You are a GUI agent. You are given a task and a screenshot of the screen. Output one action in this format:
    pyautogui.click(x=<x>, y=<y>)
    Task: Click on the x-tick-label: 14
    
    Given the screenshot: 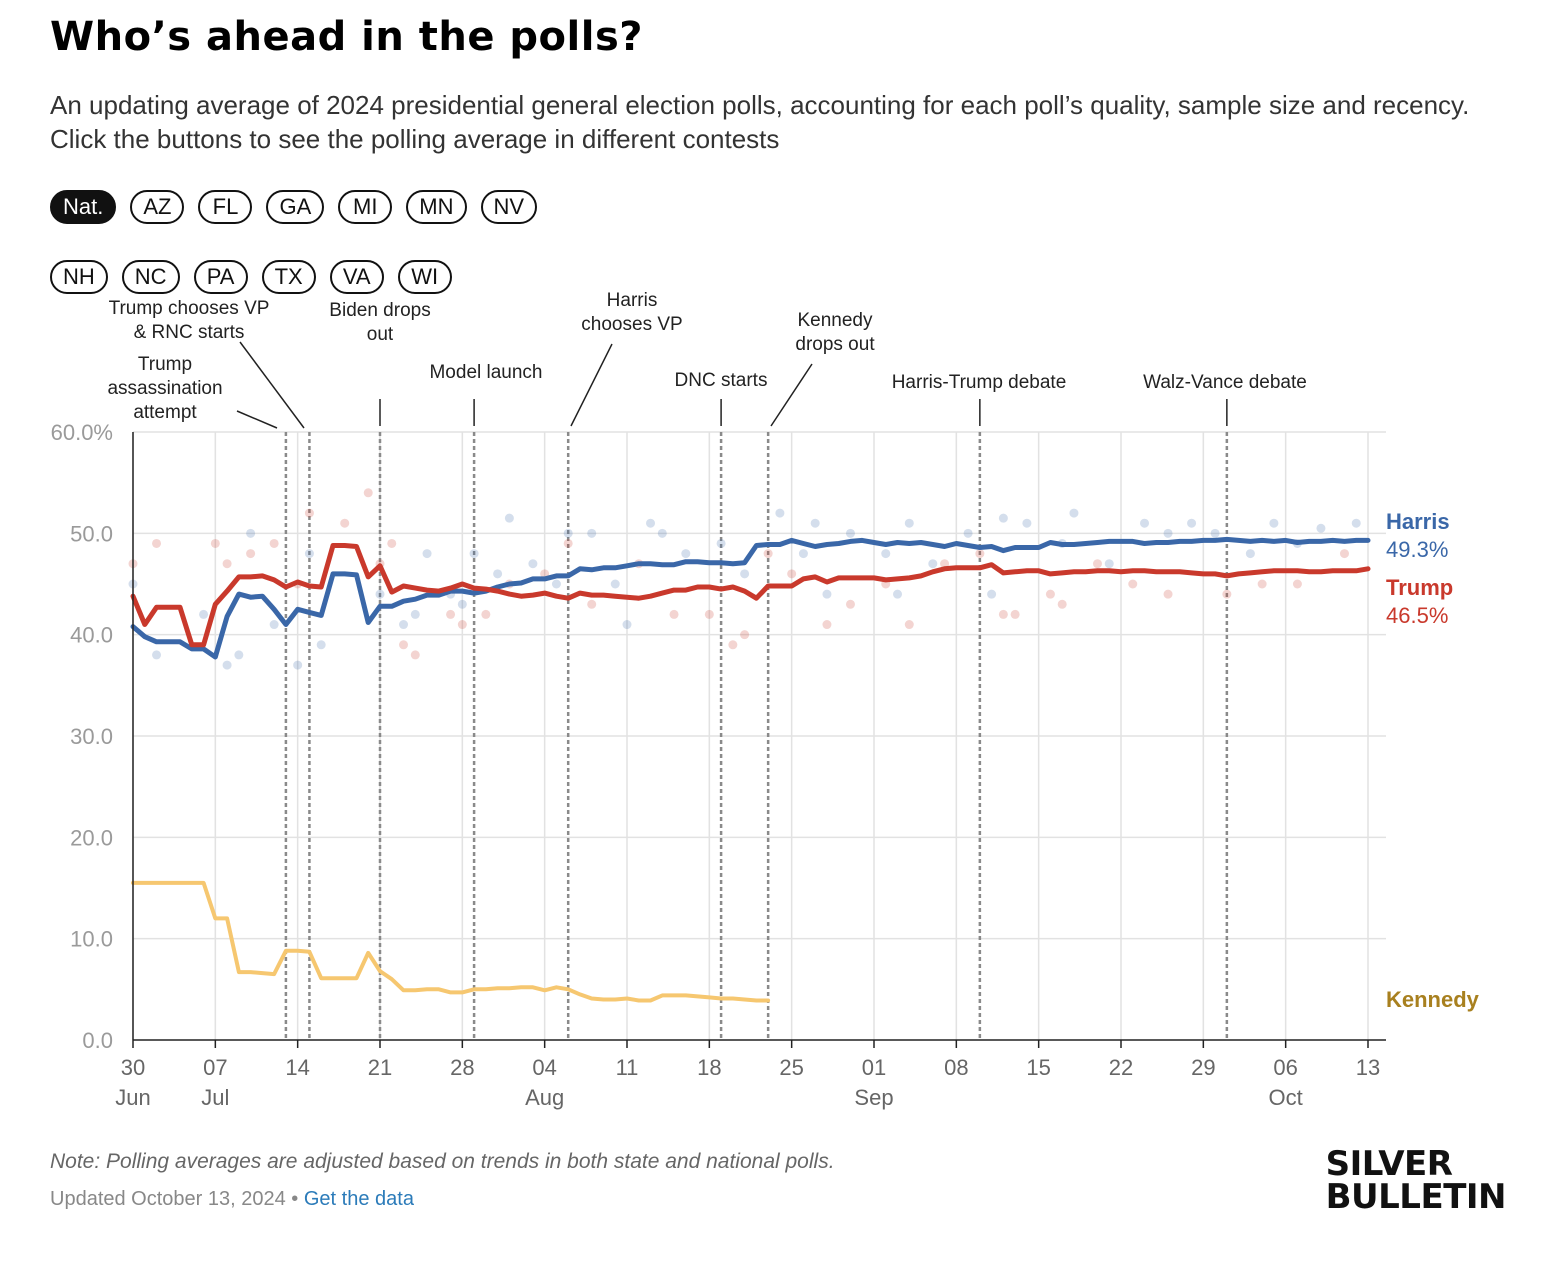 What is the action you would take?
    pyautogui.click(x=297, y=1067)
    